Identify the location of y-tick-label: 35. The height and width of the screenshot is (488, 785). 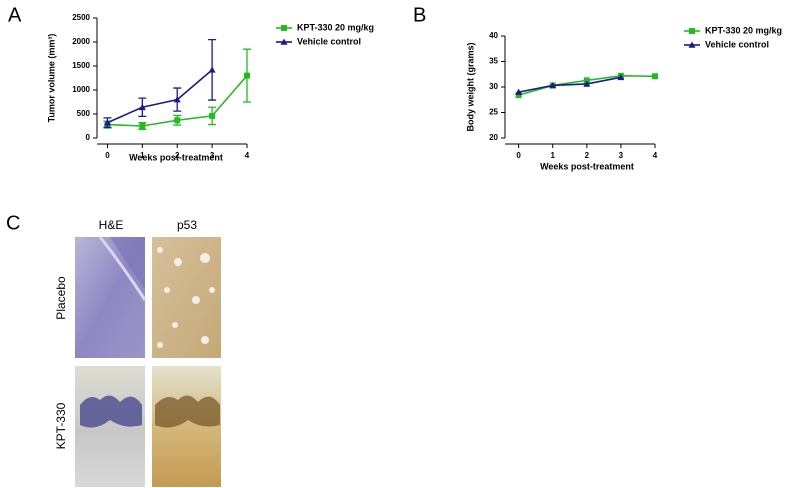
(493, 61).